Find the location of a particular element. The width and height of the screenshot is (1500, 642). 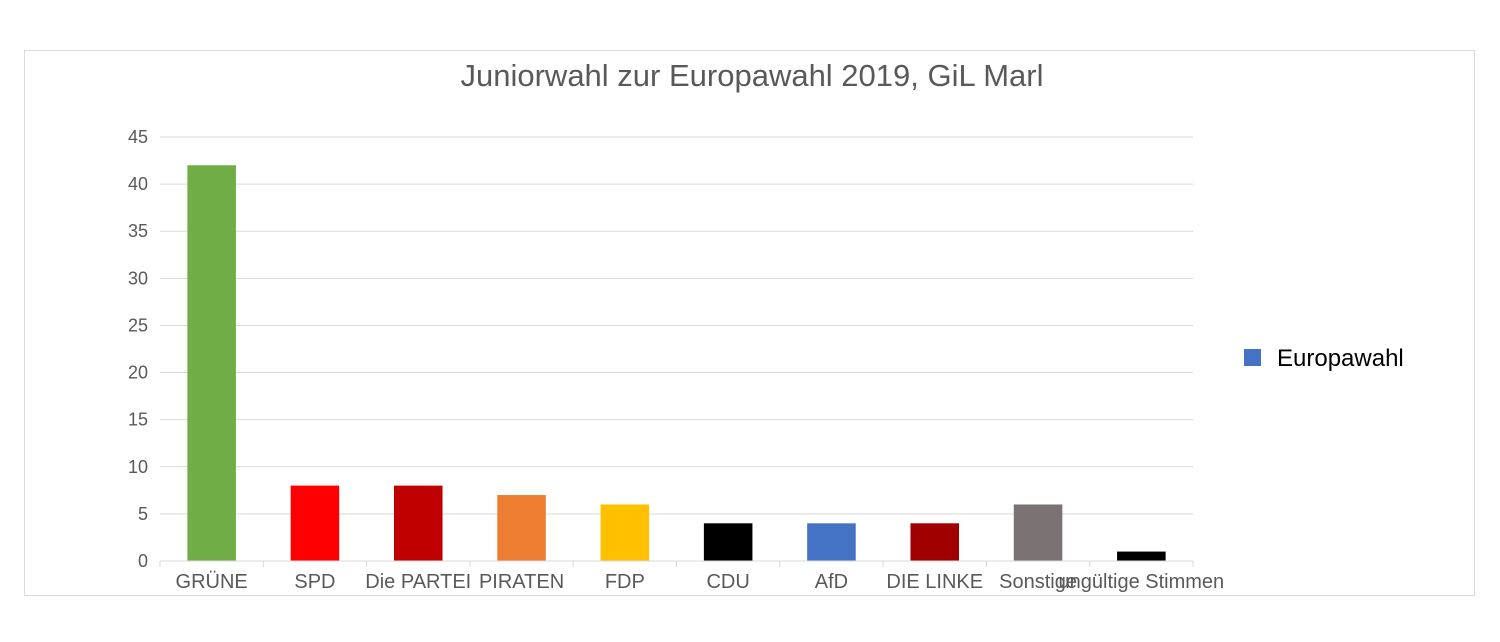

legend-swatch is located at coordinates (1252, 357).